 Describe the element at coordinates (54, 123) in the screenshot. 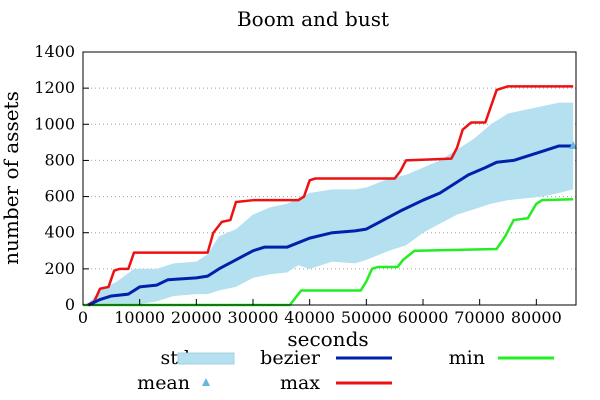

I see `y-tick-label: 1000` at that location.